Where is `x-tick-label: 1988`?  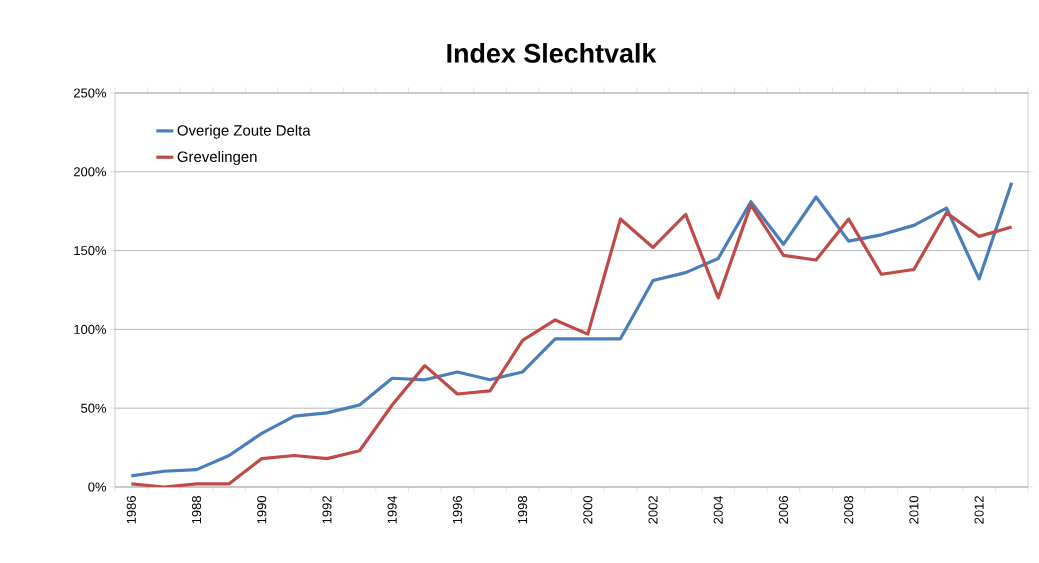
x-tick-label: 1988 is located at coordinates (196, 510).